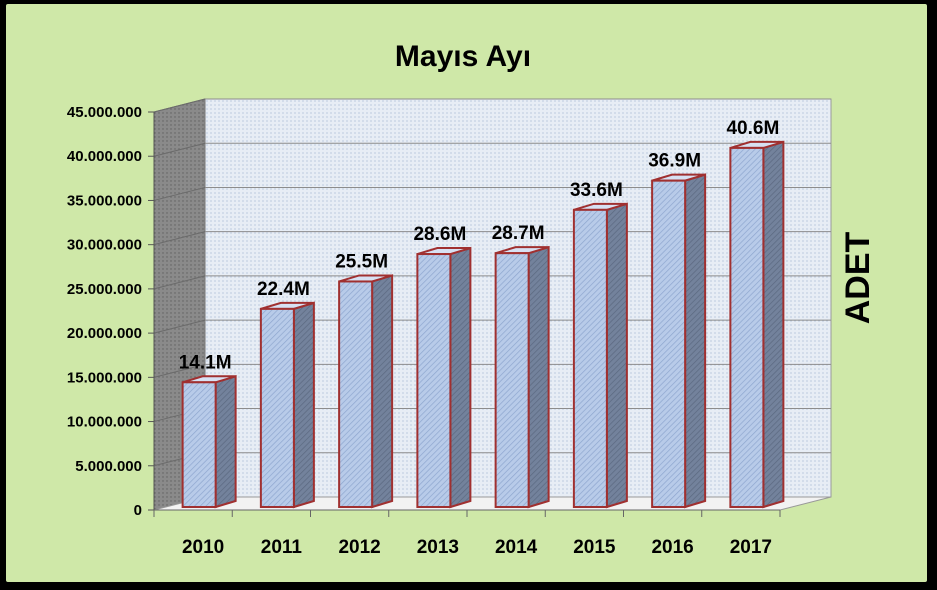  Describe the element at coordinates (104, 422) in the screenshot. I see `y-tick-label: 10.000.000` at that location.